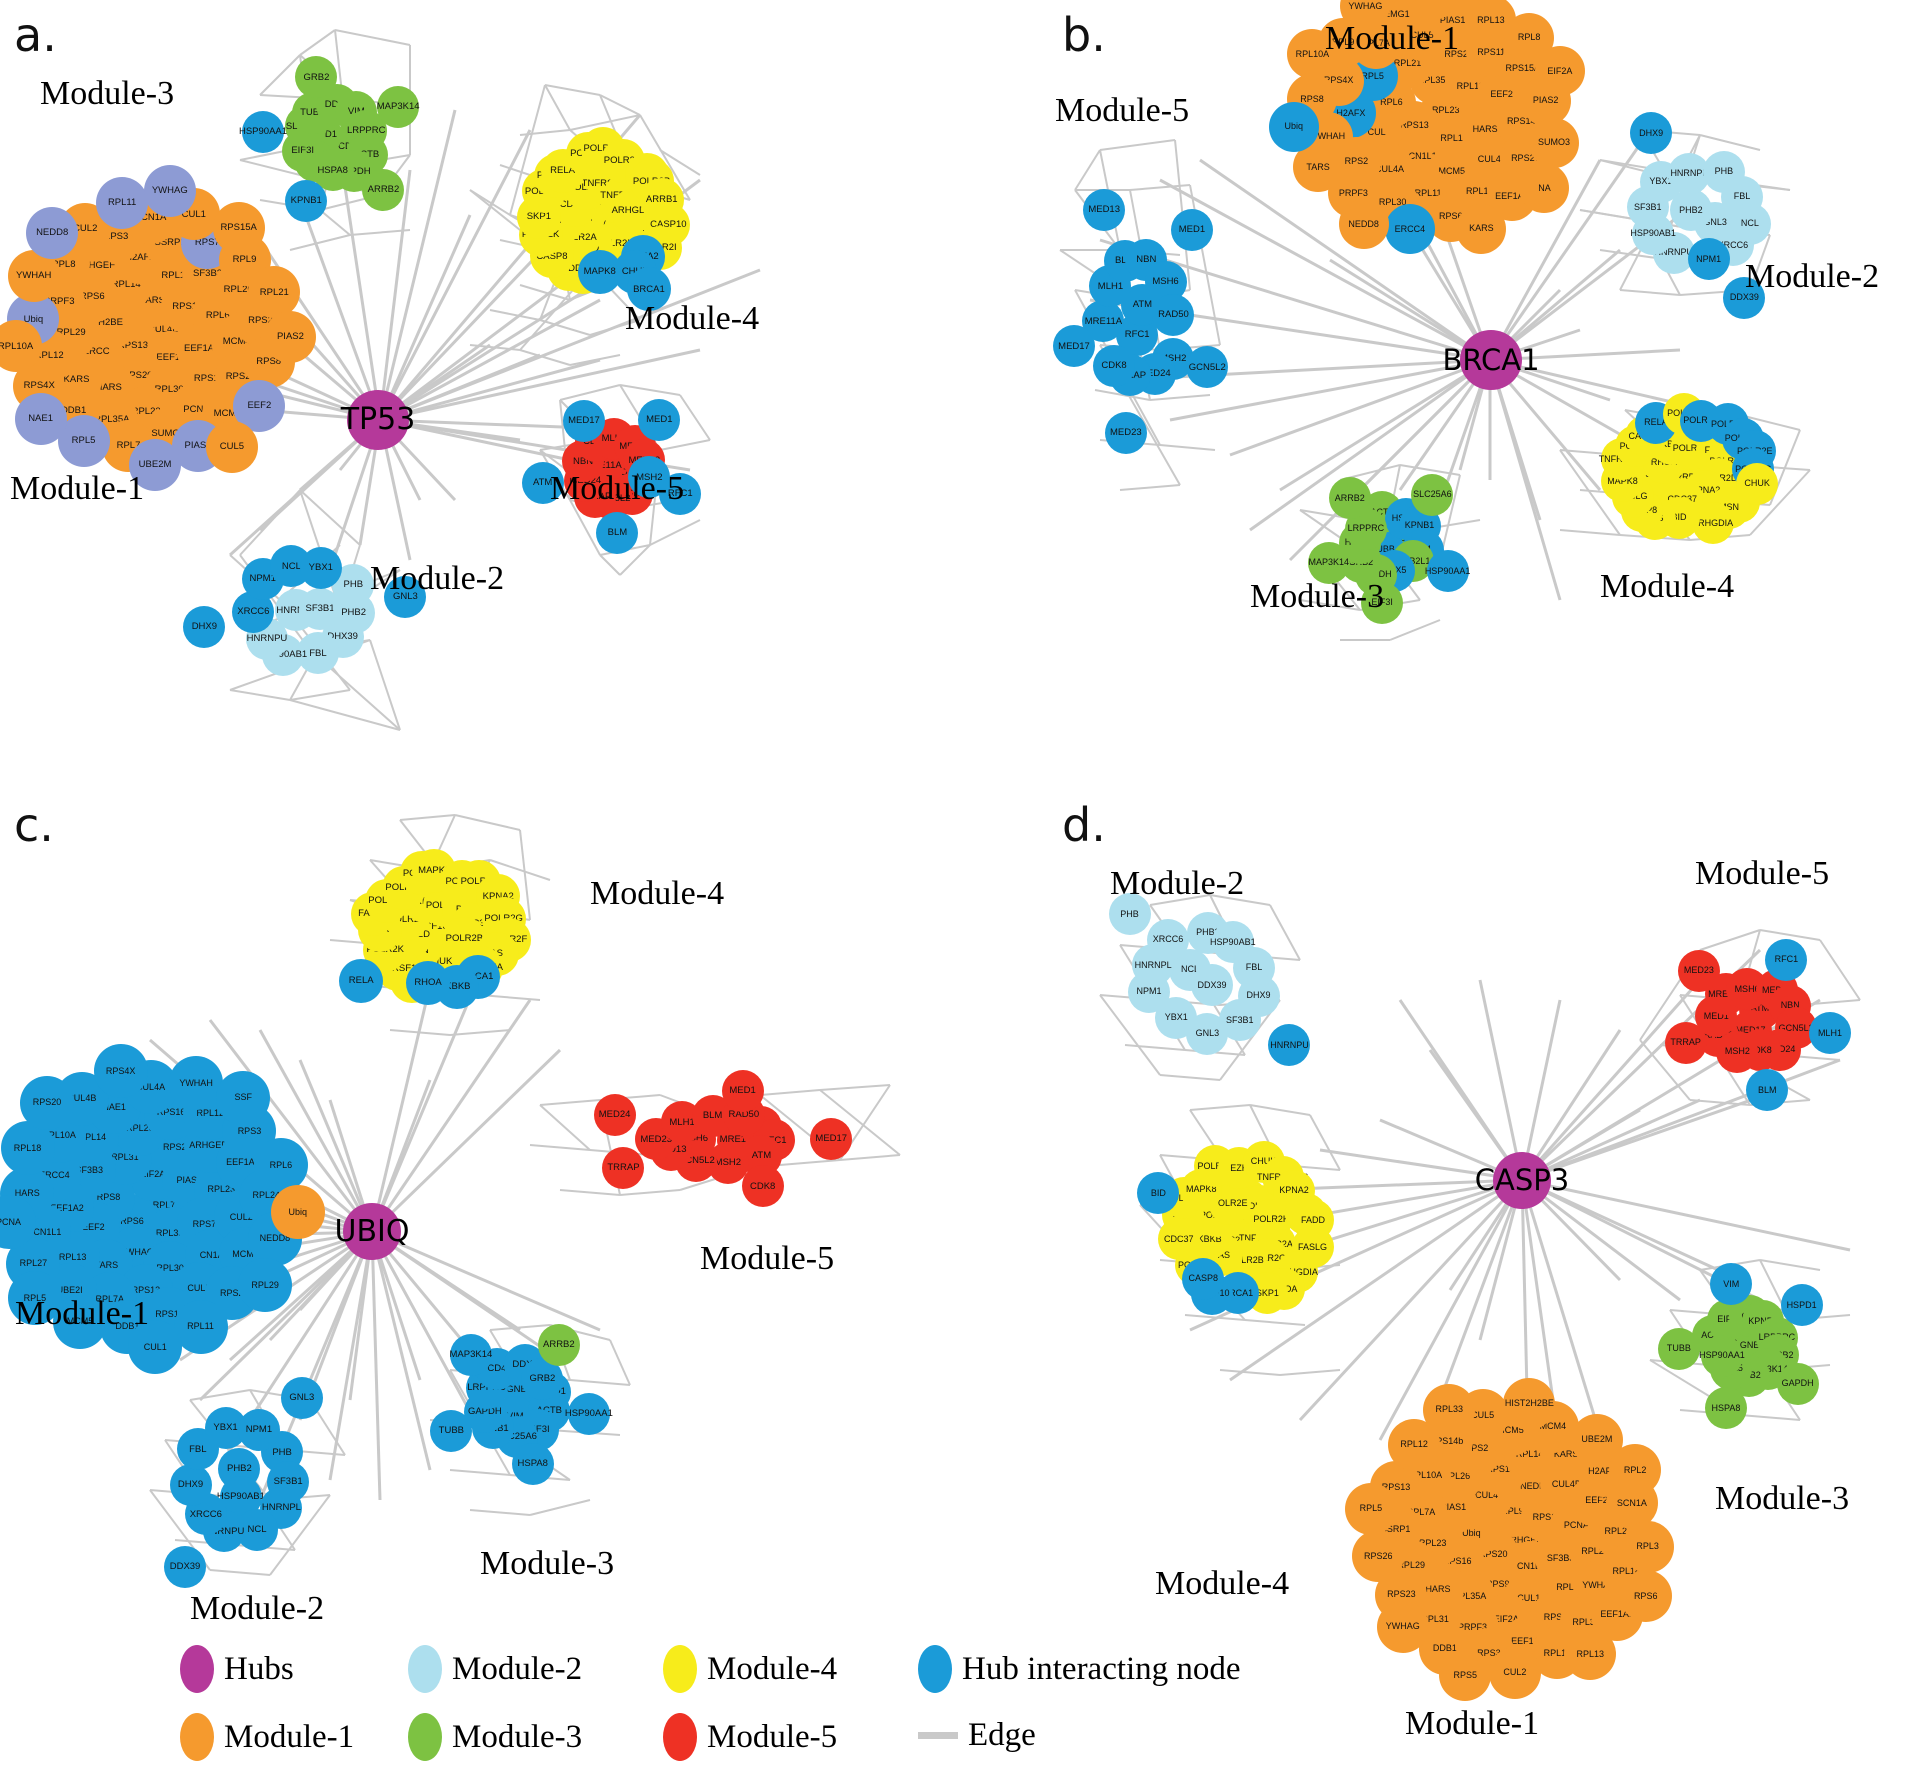  Describe the element at coordinates (306, 200) in the screenshot. I see `node-a-module-3-kpnb1: KPNB1` at that location.